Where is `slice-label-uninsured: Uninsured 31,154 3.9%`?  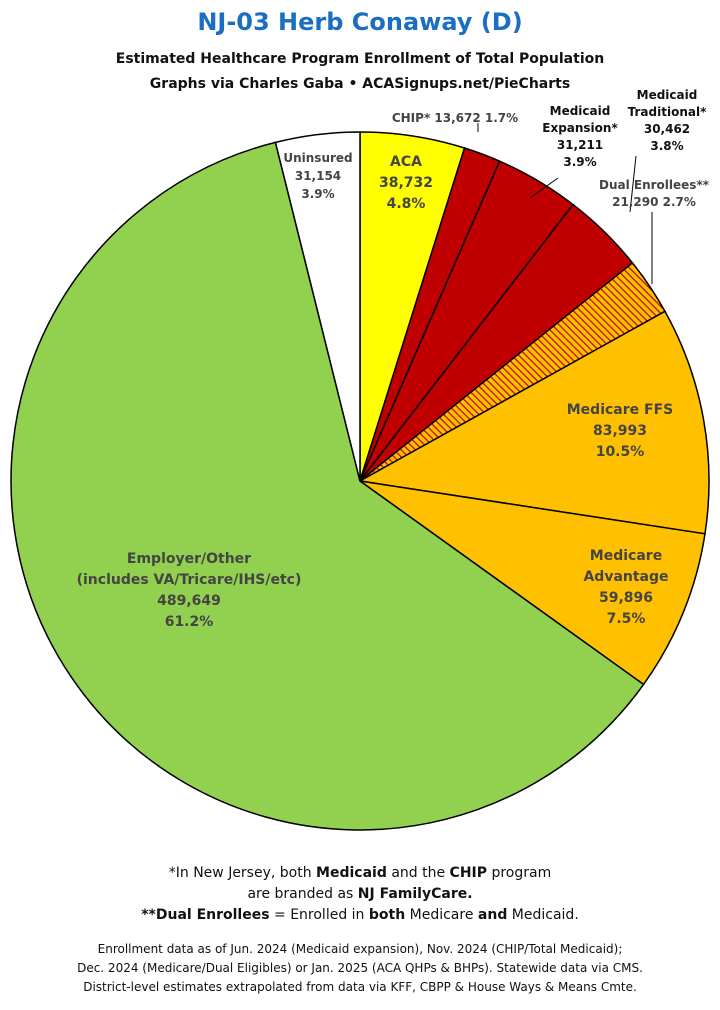
slice-label-uninsured: Uninsured 31,154 3.9% is located at coordinates (317, 176).